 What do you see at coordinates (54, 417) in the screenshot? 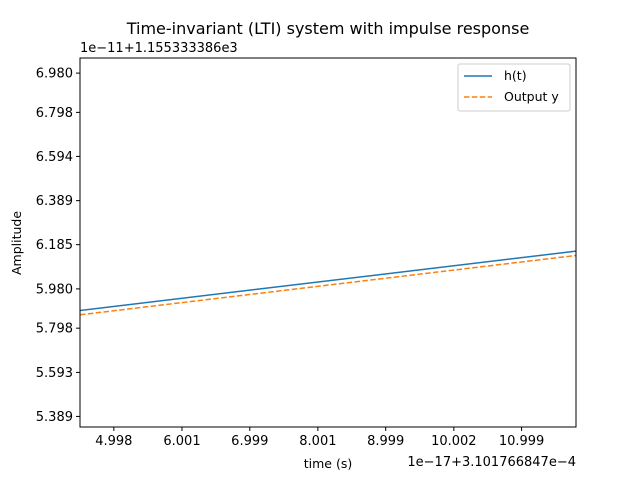
I see `y-tick-label: 5.389` at bounding box center [54, 417].